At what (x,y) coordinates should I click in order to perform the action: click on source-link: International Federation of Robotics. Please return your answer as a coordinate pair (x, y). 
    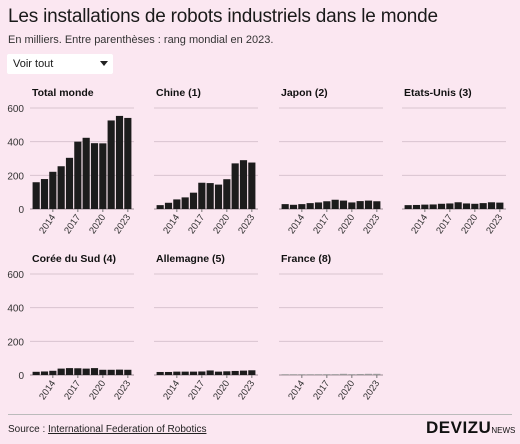
    Looking at the image, I should click on (127, 429).